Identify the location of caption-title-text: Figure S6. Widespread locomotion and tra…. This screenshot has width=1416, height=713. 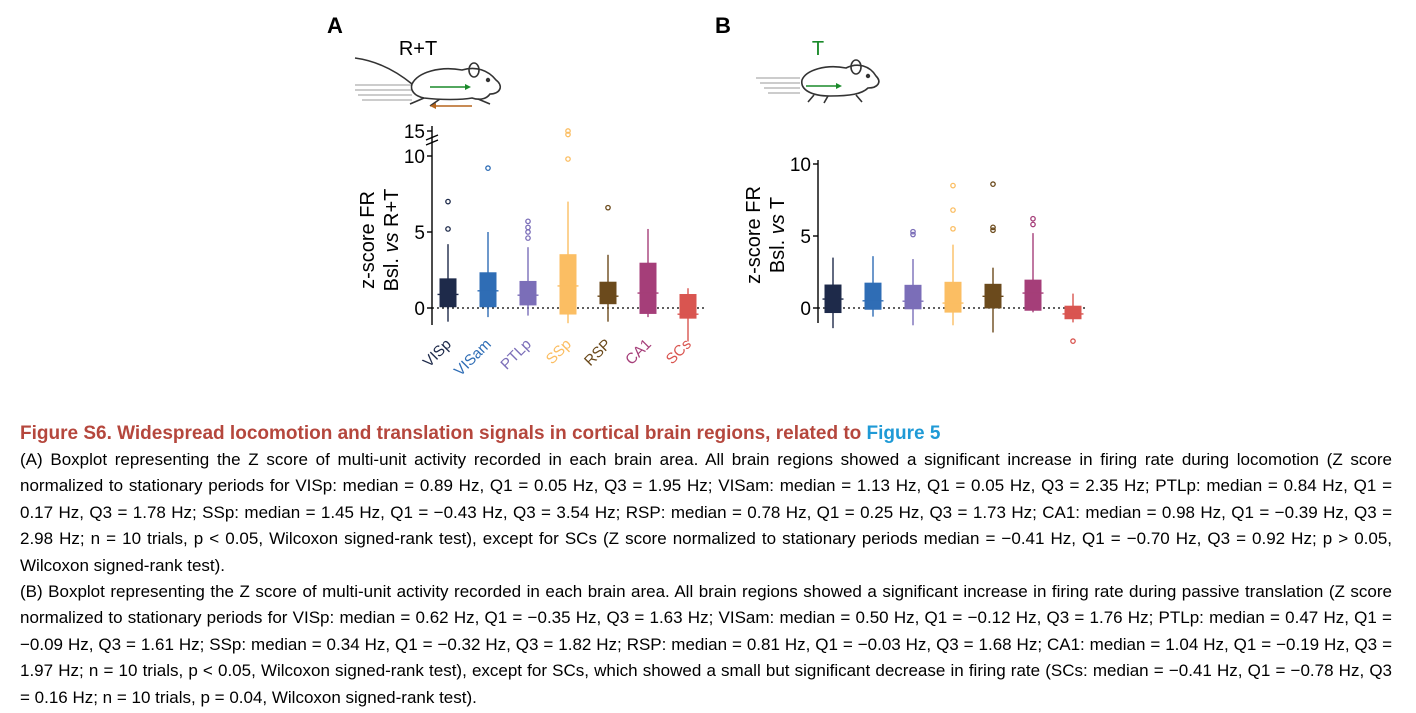
(443, 433).